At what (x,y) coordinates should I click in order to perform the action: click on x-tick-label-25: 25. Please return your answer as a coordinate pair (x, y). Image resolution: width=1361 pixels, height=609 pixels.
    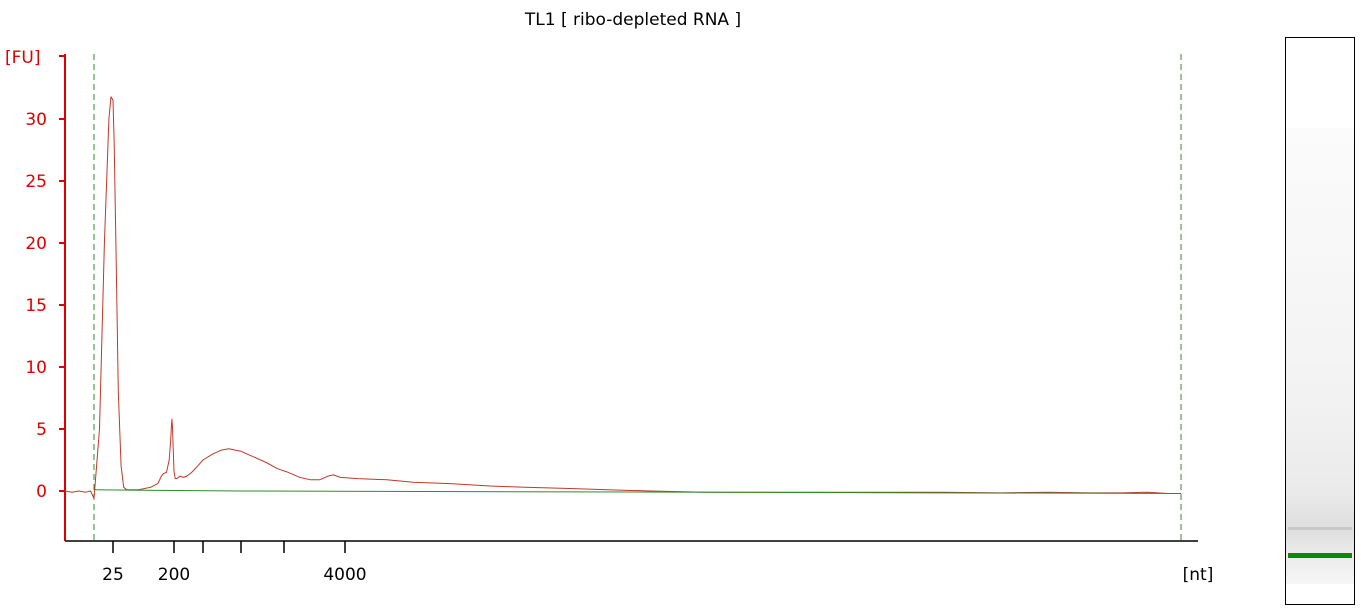
    Looking at the image, I should click on (113, 575).